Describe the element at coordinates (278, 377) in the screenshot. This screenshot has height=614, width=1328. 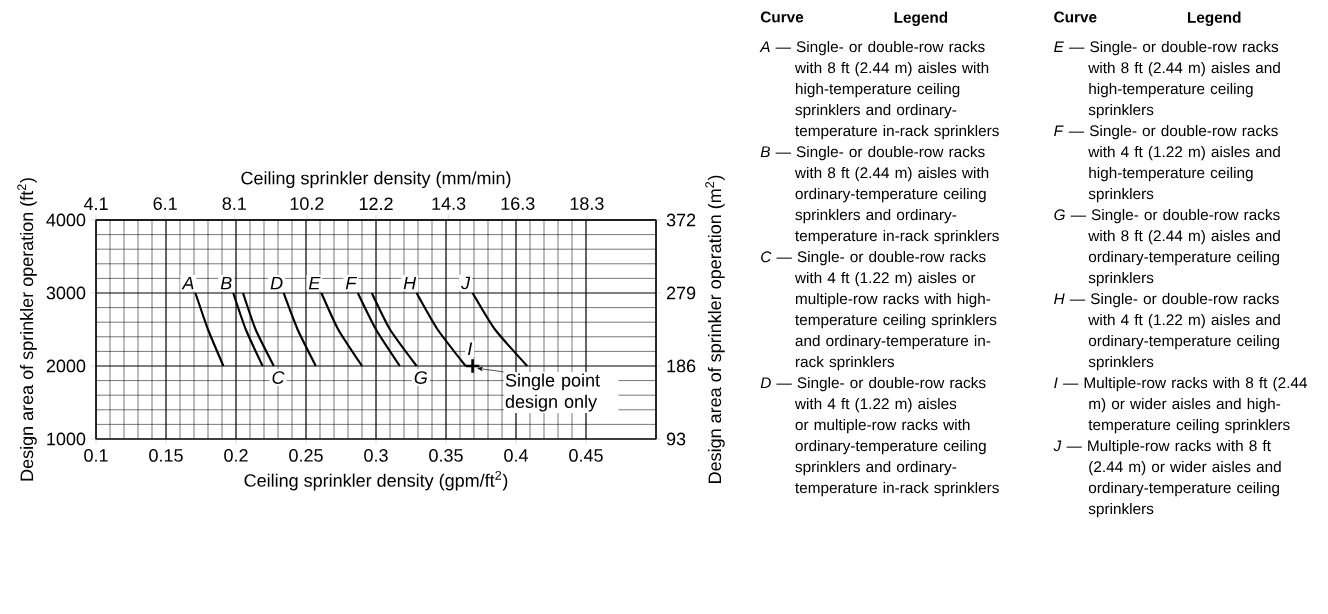
I see `series-label: C` at that location.